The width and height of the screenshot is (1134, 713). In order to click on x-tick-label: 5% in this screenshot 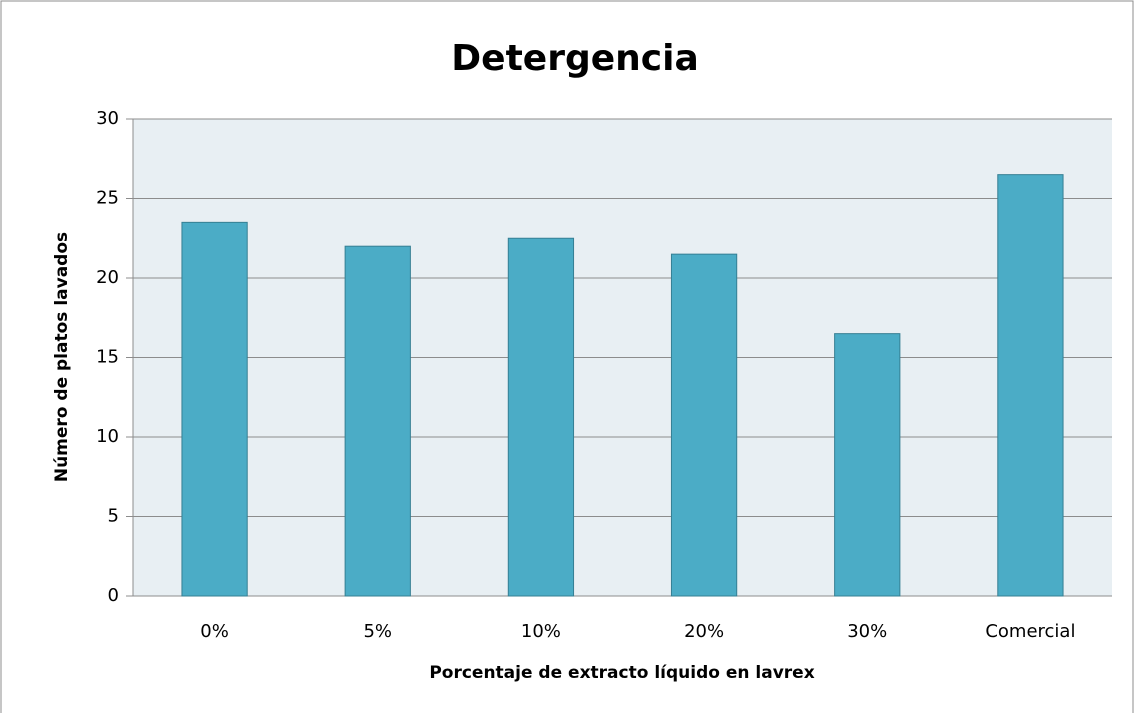, I will do `click(377, 631)`.